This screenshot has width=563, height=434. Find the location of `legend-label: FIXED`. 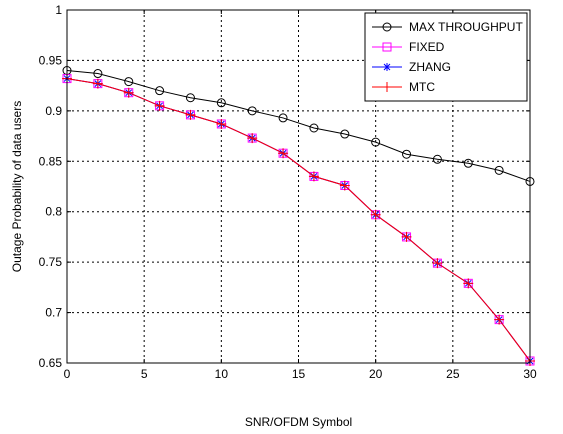

legend-label: FIXED is located at coordinates (427, 47).